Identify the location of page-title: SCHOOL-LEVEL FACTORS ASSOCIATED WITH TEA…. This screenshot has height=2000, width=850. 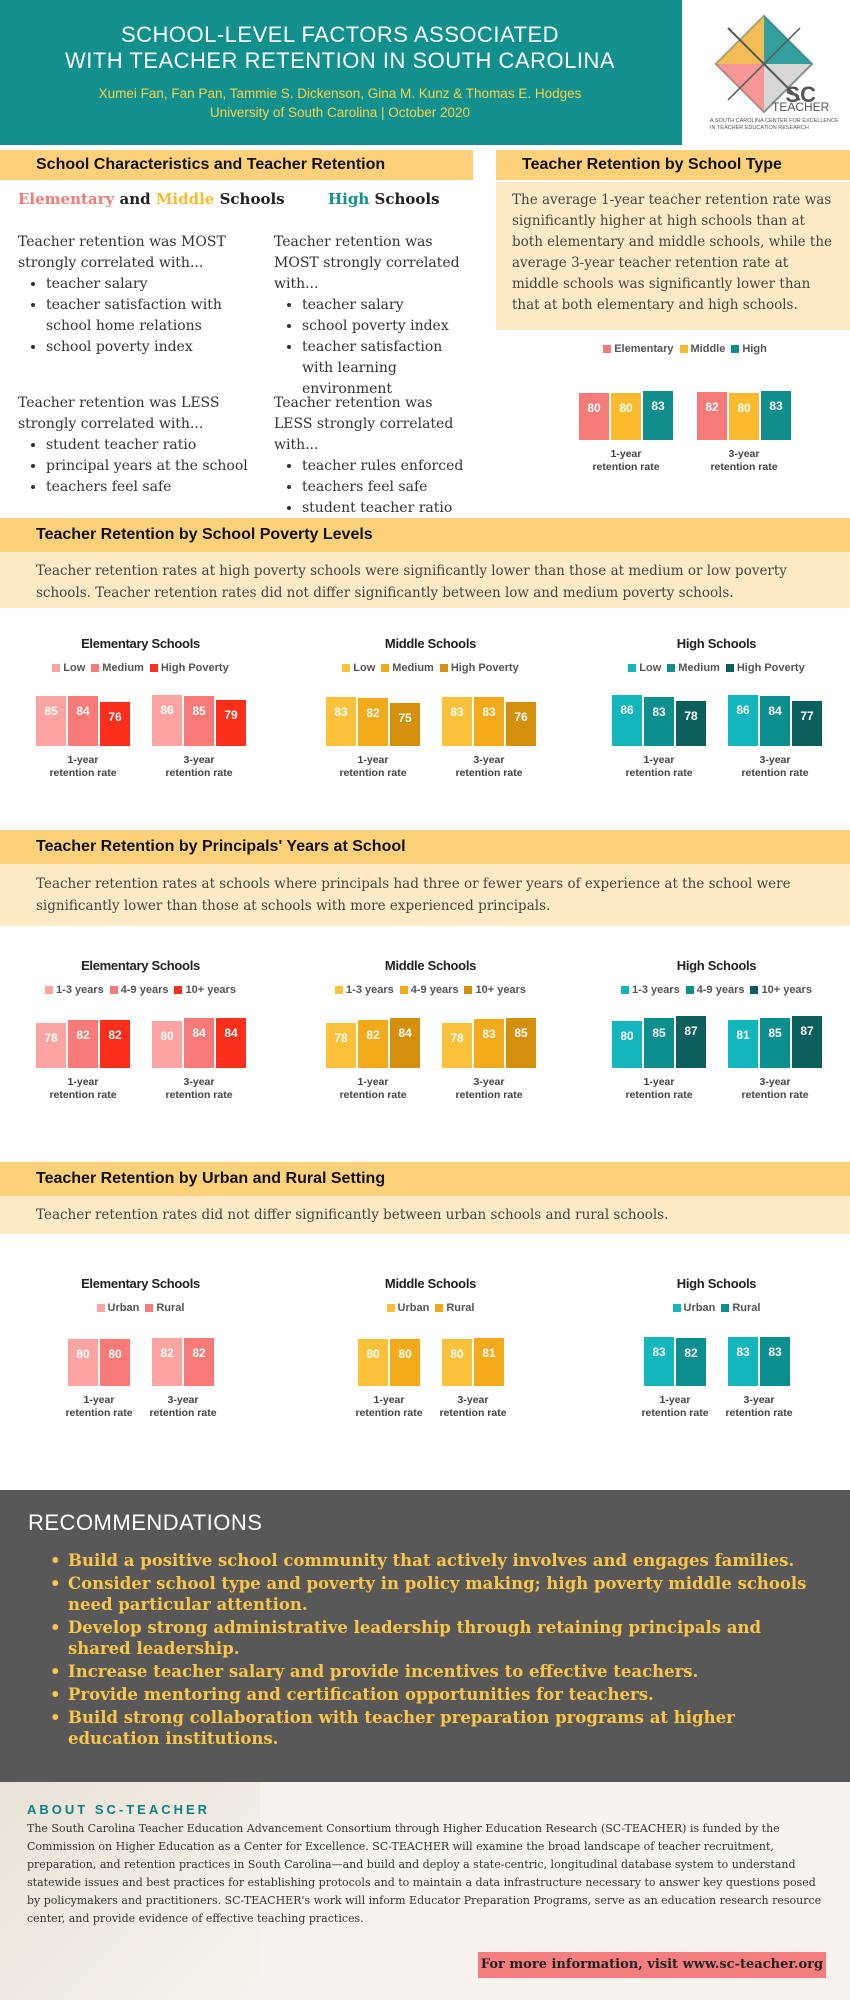
(340, 47).